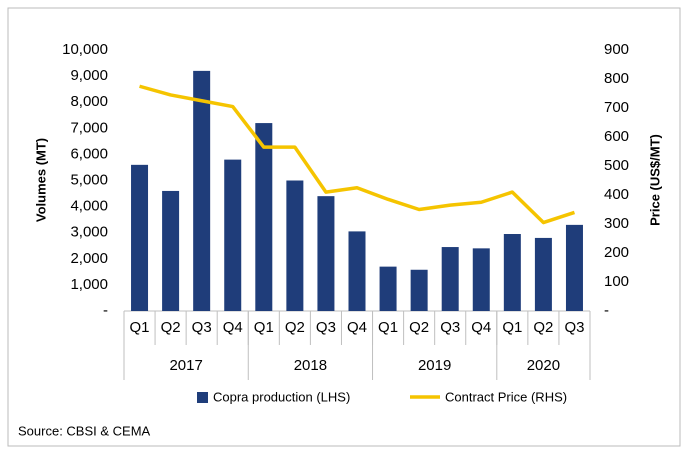 The image size is (686, 452). What do you see at coordinates (84, 430) in the screenshot?
I see `source: Source: CBSI & CEMA` at bounding box center [84, 430].